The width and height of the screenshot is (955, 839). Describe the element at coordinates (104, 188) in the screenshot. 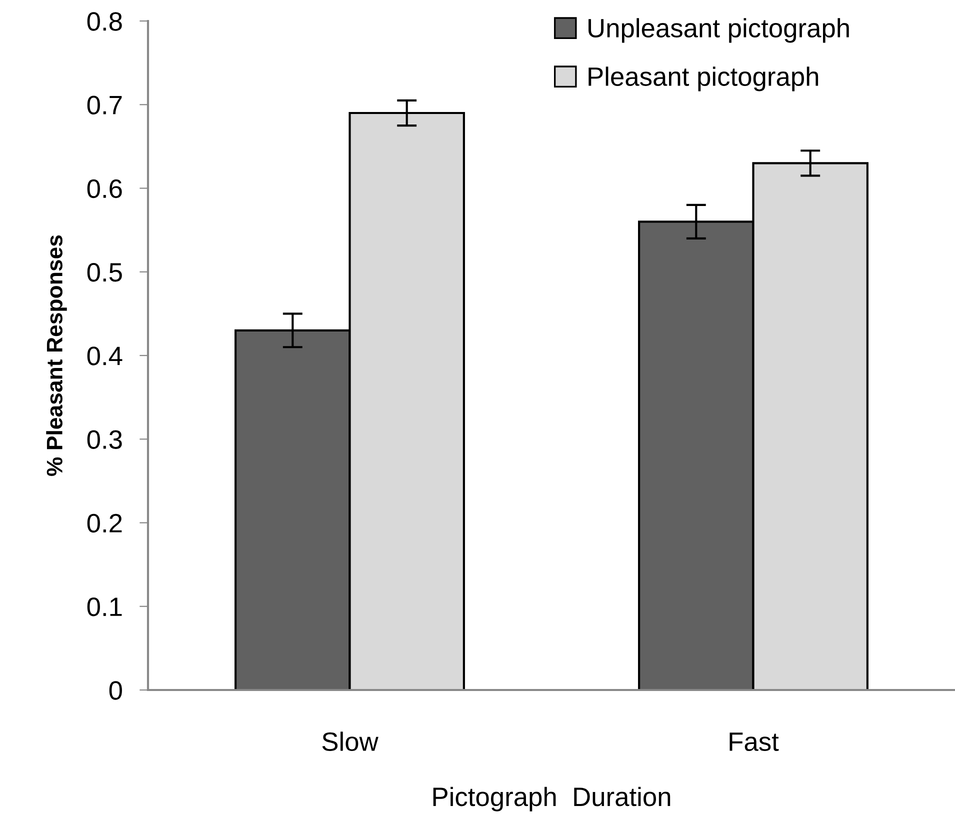

I see `y-tick-label: 0.6` at that location.